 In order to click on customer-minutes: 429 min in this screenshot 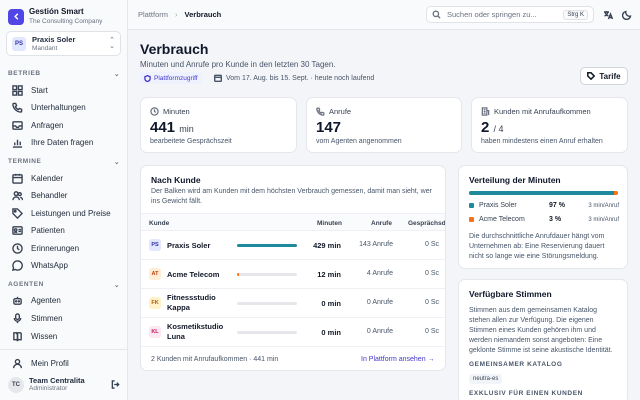, I will do `click(327, 245)`.